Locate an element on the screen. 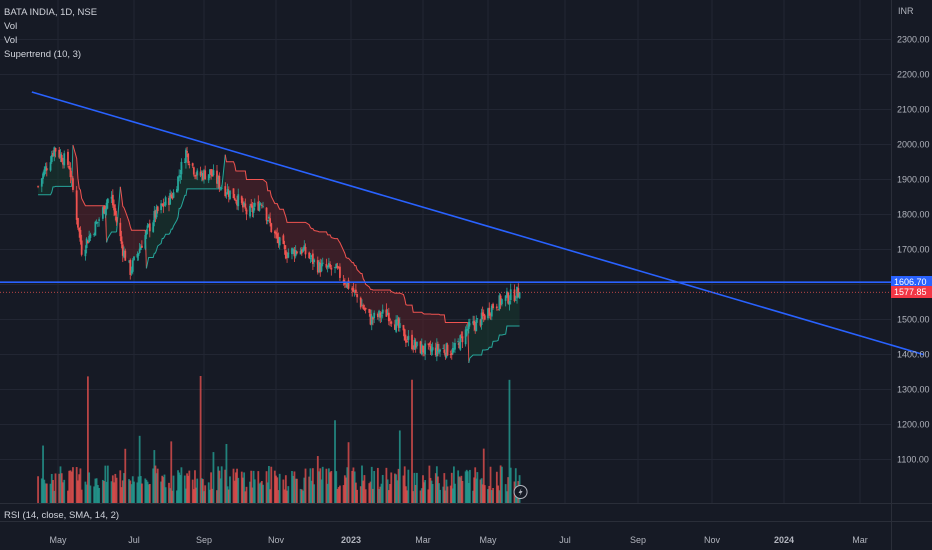  supertrend-up-line is located at coordinates (223, 171).